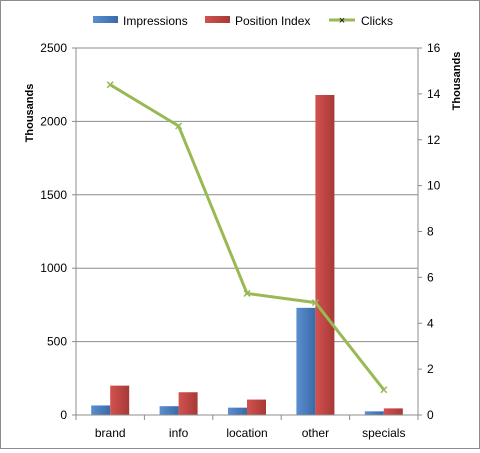  Describe the element at coordinates (430, 232) in the screenshot. I see `right-tick-label: 8` at that location.